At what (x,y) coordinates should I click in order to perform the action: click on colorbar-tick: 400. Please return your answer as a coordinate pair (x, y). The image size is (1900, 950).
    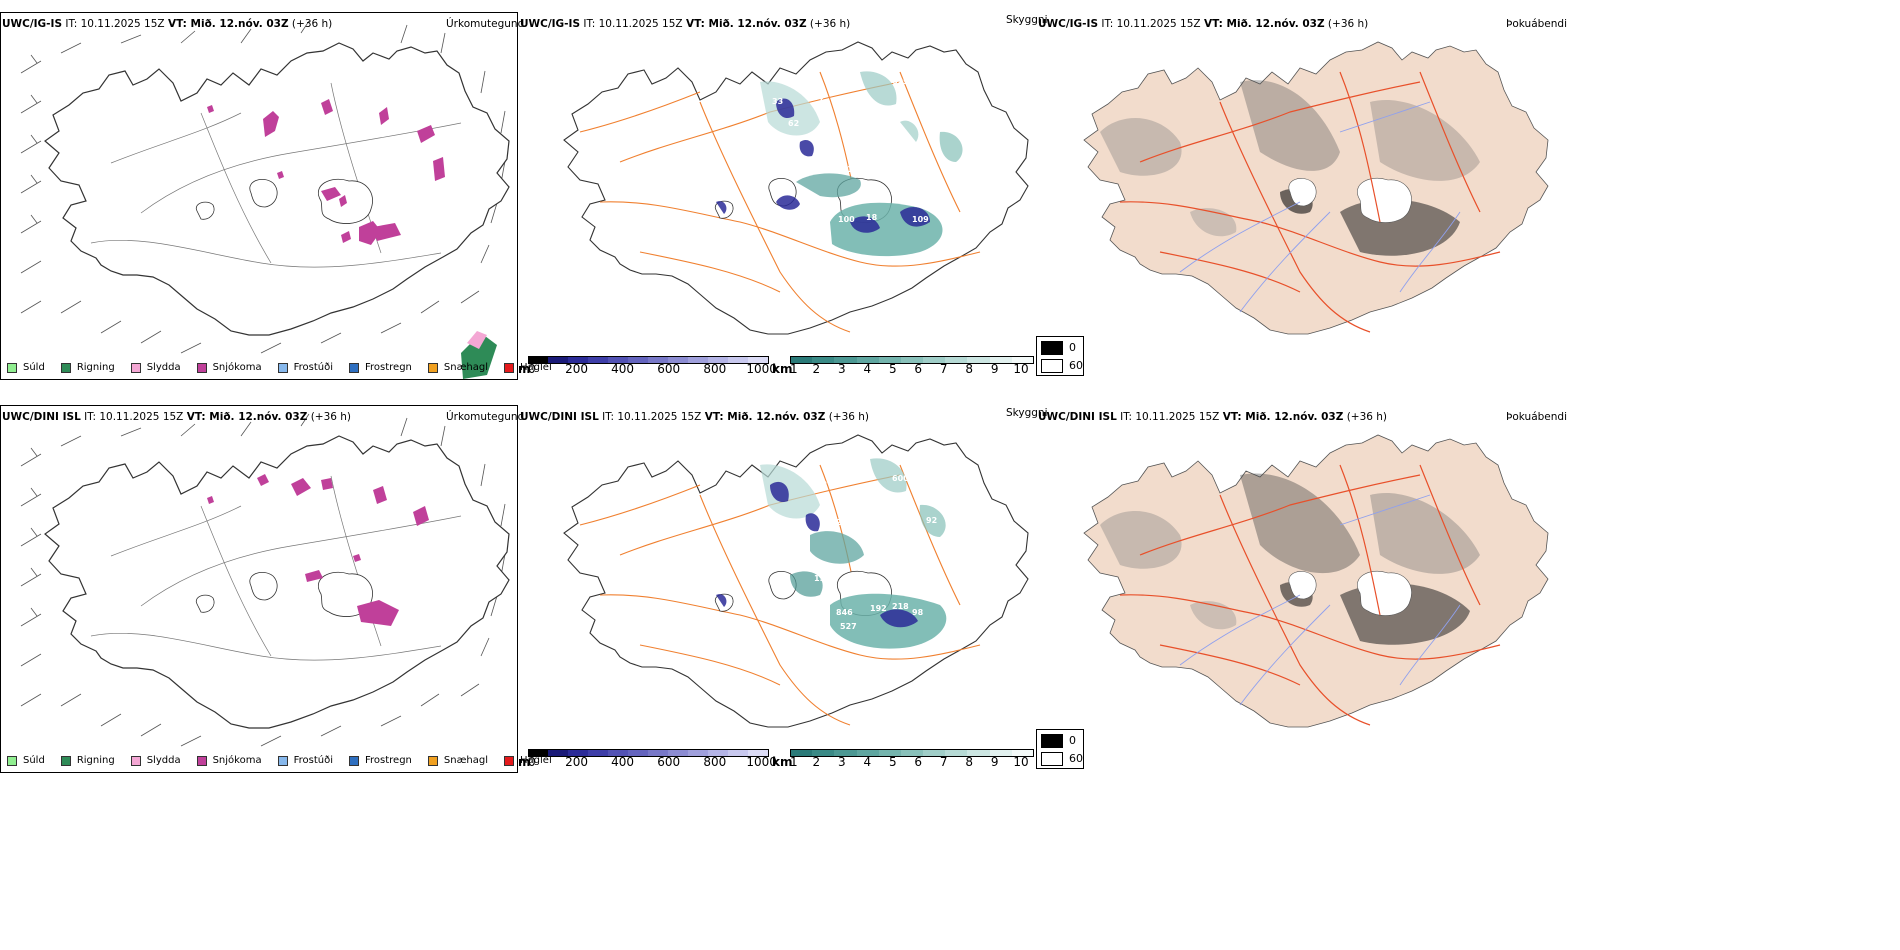
    Looking at the image, I should click on (623, 369).